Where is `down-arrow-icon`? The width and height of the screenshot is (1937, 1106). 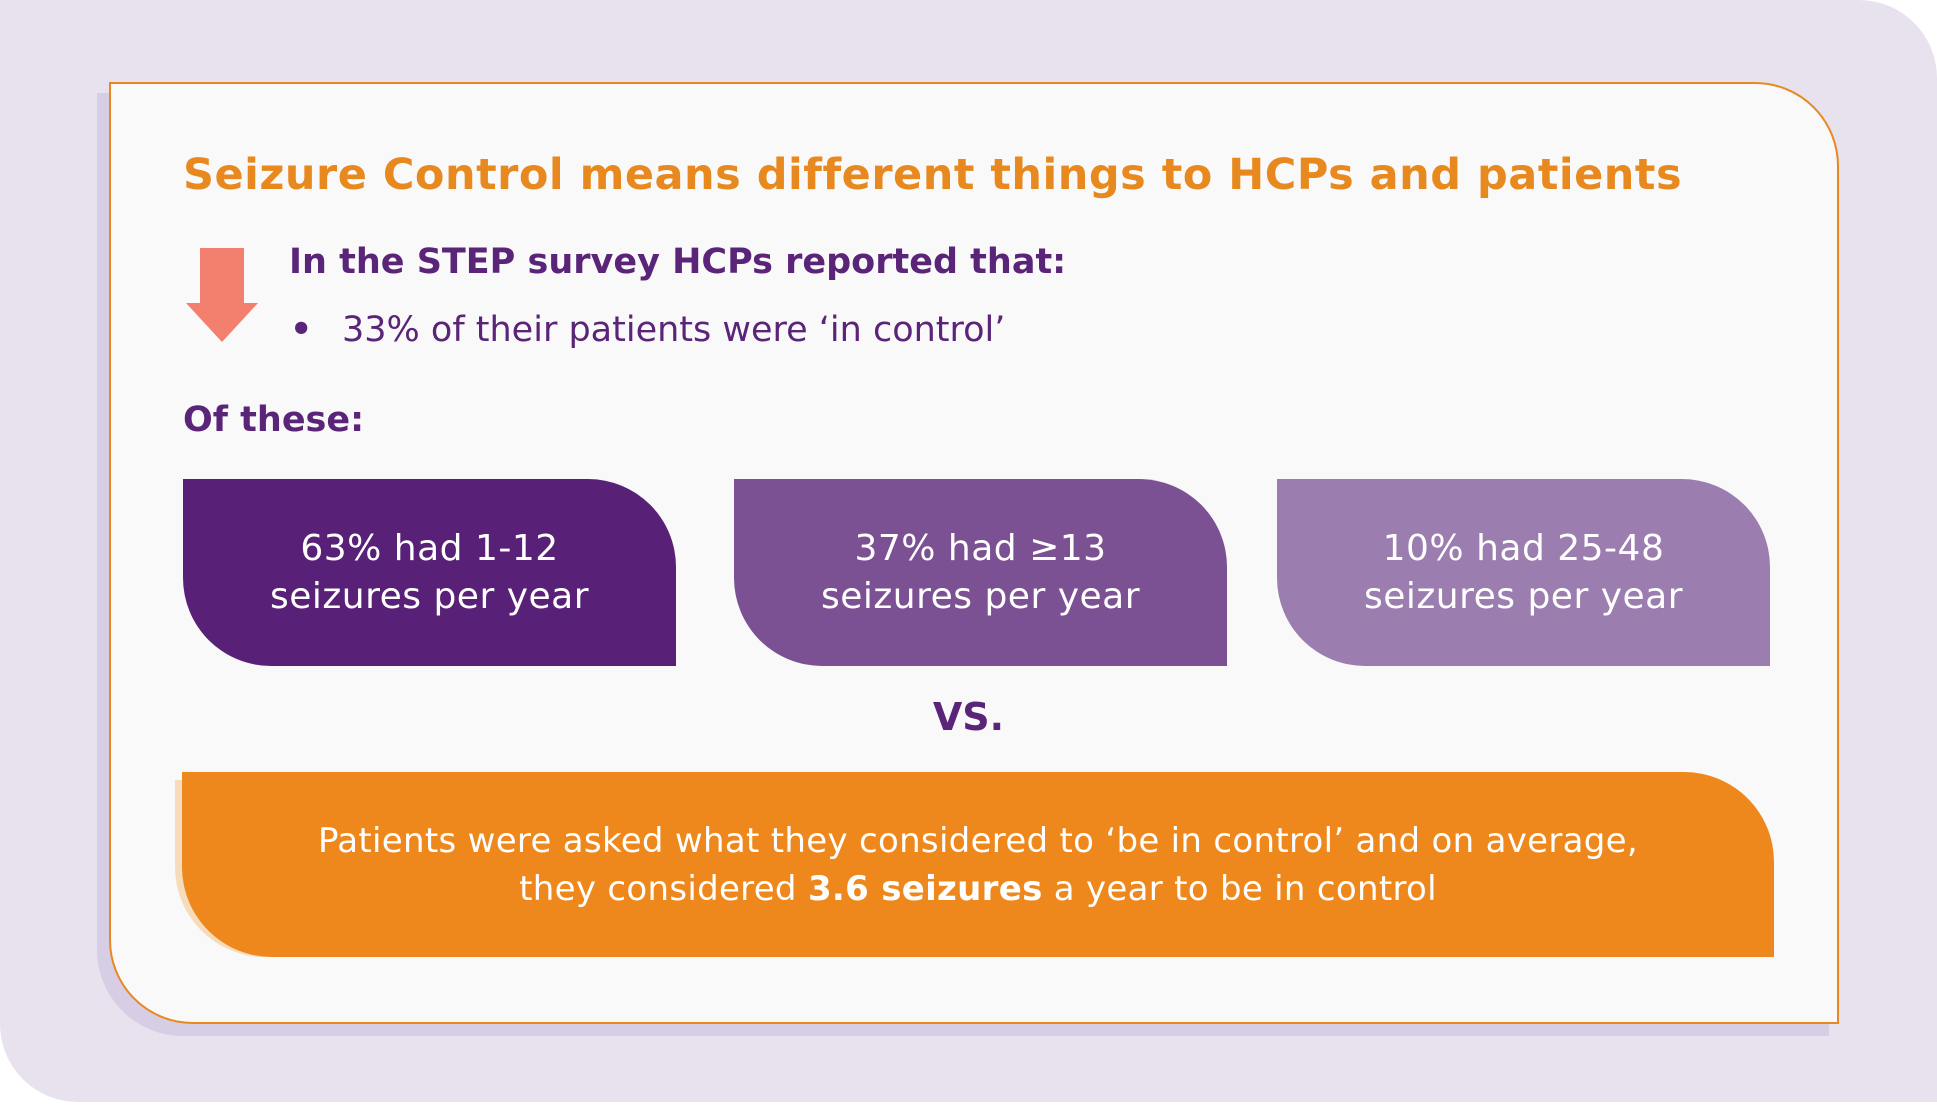
down-arrow-icon is located at coordinates (222, 295).